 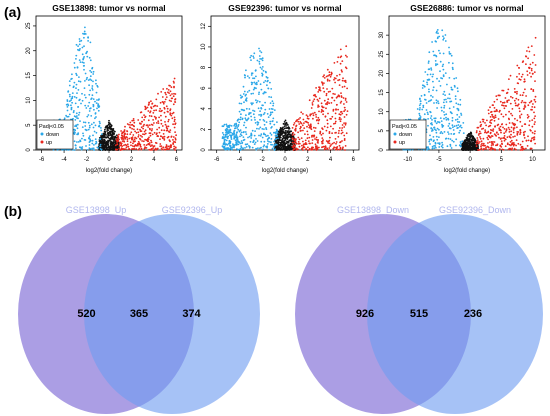 I want to click on y-tick-label: 0, so click(x=204, y=150).